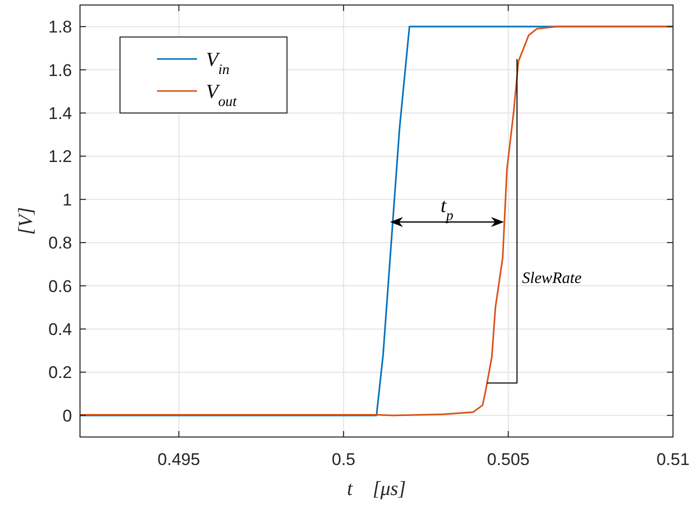  What do you see at coordinates (218, 63) in the screenshot?
I see `legend-label: V$_{in}$` at bounding box center [218, 63].